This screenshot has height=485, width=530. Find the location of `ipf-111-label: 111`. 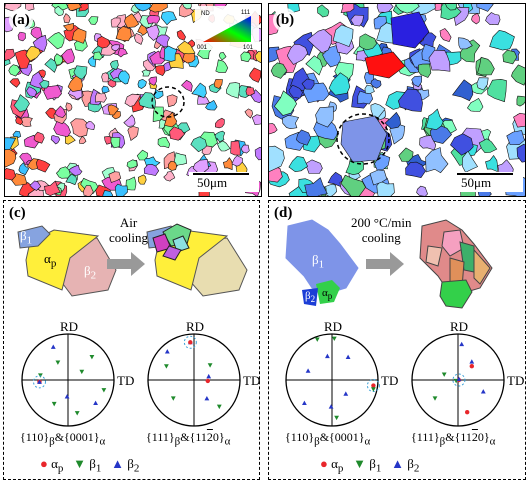

ipf-111-label: 111 is located at coordinates (246, 13).